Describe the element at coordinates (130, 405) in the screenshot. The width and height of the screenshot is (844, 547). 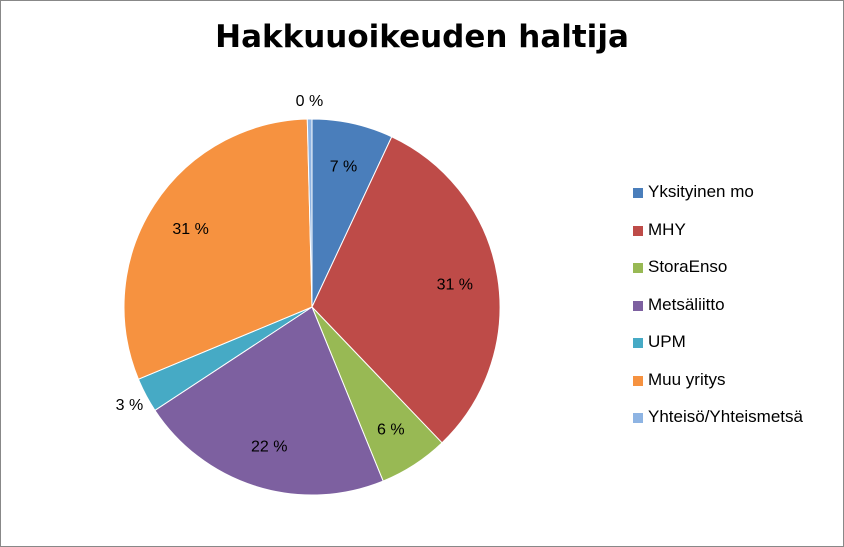
I see `pie-data-label: 3 %` at that location.